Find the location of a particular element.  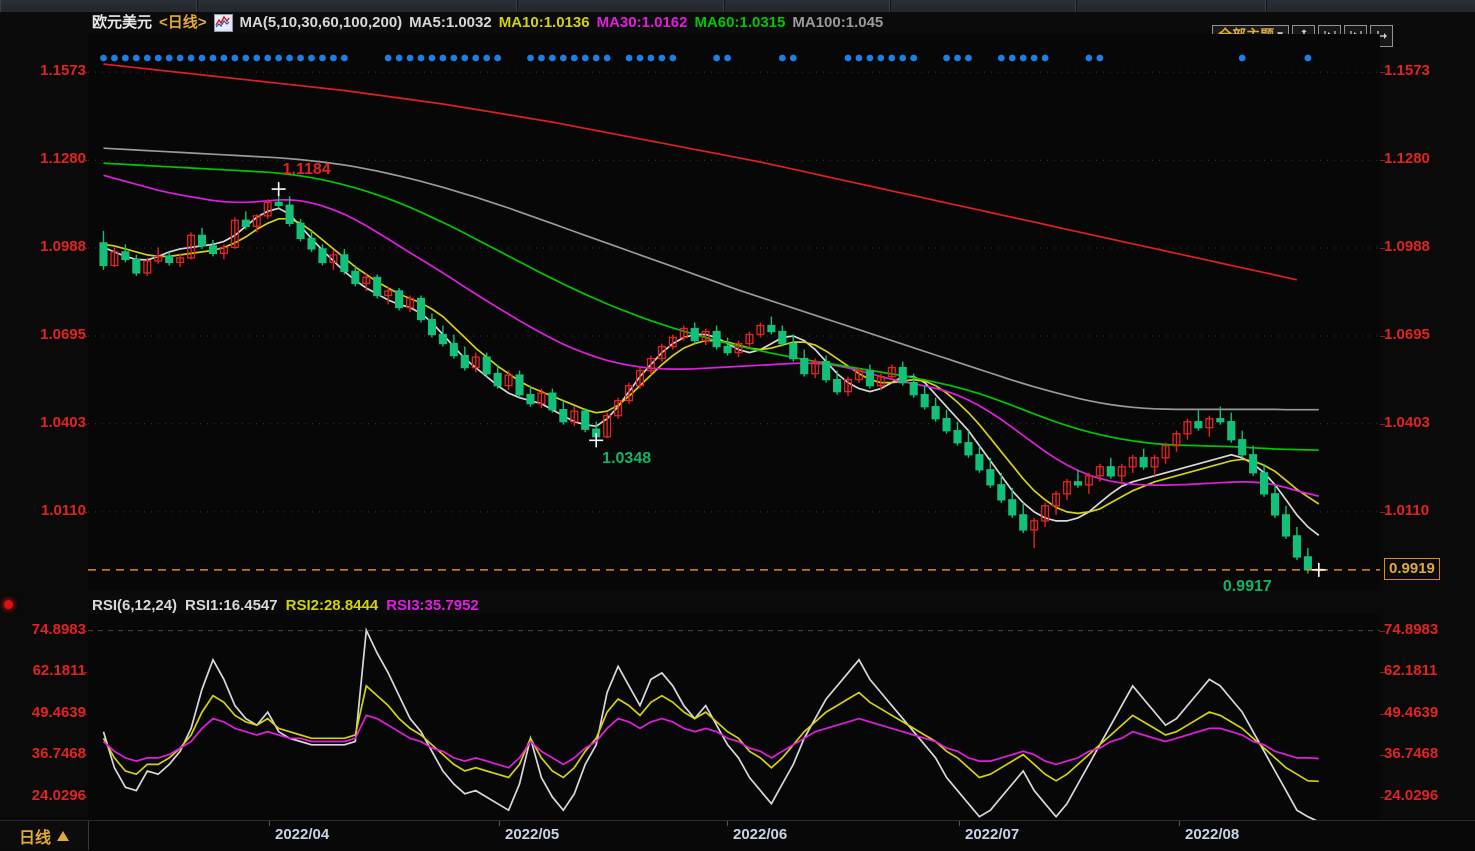

date-axis-label: 2022/05 is located at coordinates (532, 834).